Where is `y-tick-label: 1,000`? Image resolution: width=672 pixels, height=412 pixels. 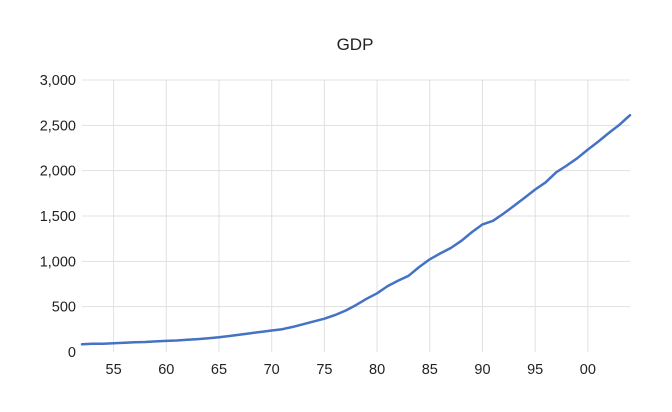 y-tick-label: 1,000 is located at coordinates (58, 262).